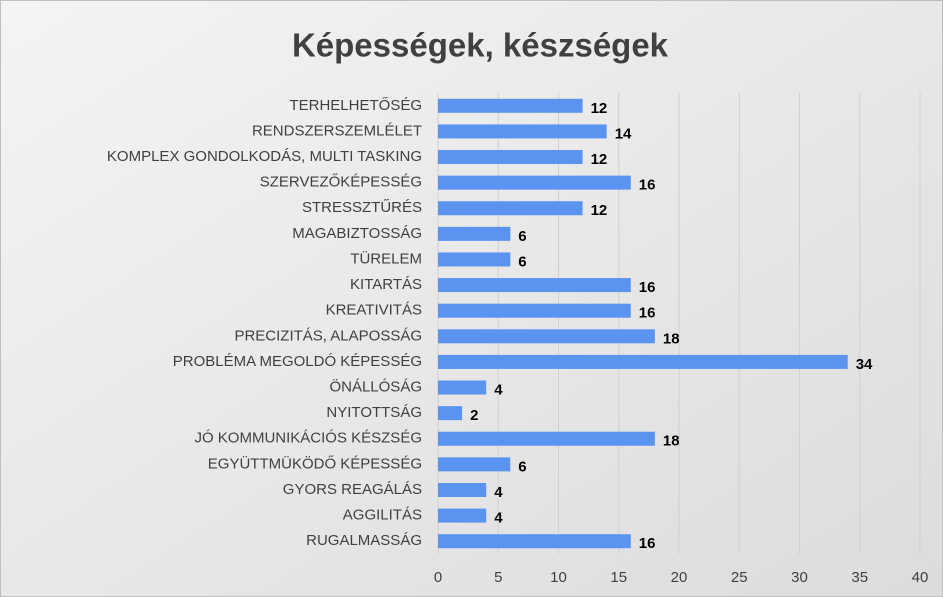  I want to click on y-tick-label: TÜRELEM, so click(386, 258).